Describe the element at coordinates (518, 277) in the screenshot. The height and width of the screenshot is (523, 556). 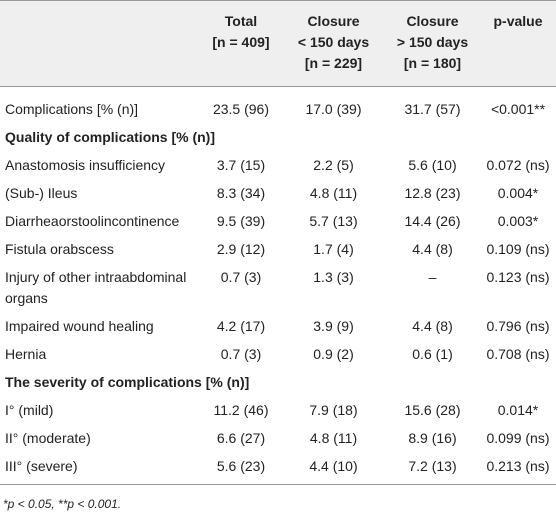
I see `cell: 0.123 (ns)` at that location.